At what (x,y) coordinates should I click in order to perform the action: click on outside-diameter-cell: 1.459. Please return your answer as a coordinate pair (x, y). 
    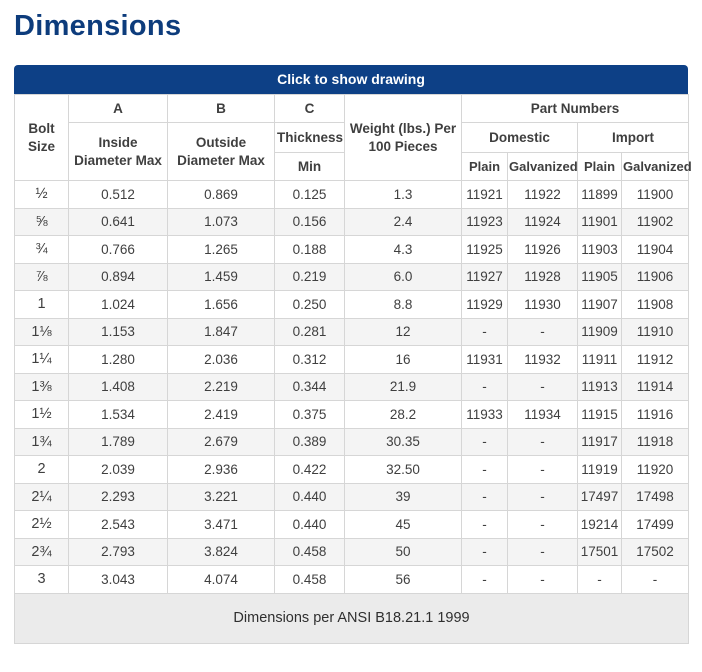
    Looking at the image, I should click on (221, 276).